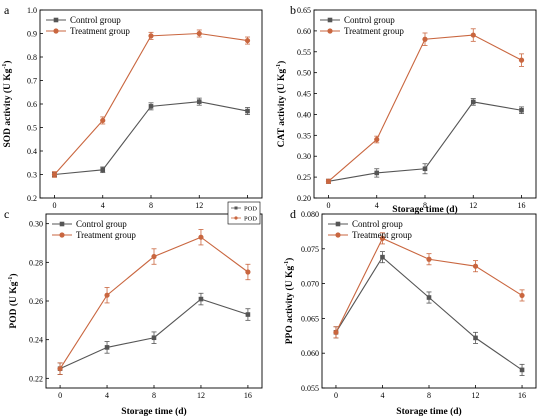 Image resolution: width=550 pixels, height=420 pixels. I want to click on y-tick-label: 0.20, so click(304, 198).